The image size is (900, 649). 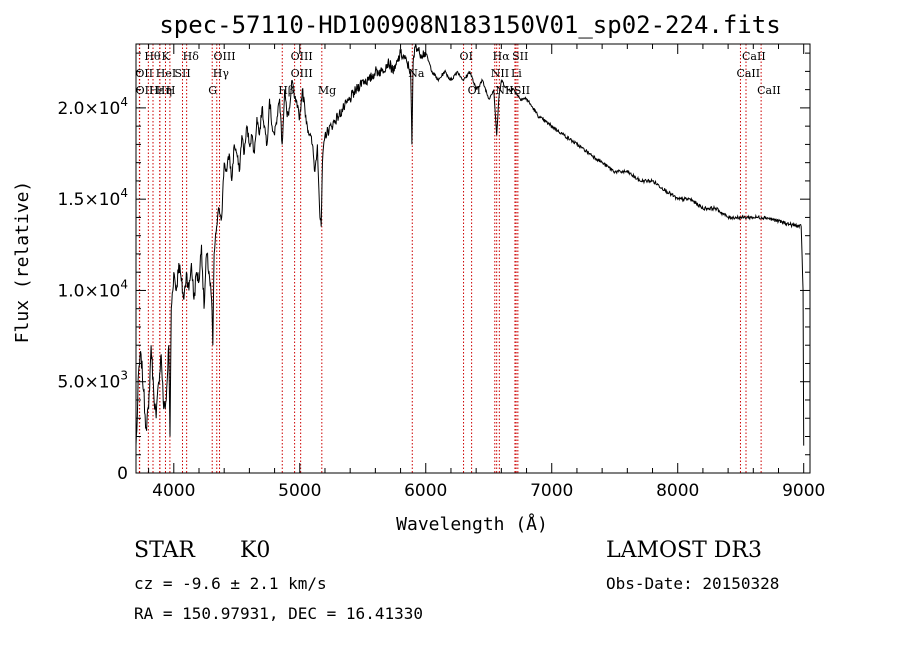 I want to click on y-tick-label: 5.0×10³, so click(x=92, y=381).